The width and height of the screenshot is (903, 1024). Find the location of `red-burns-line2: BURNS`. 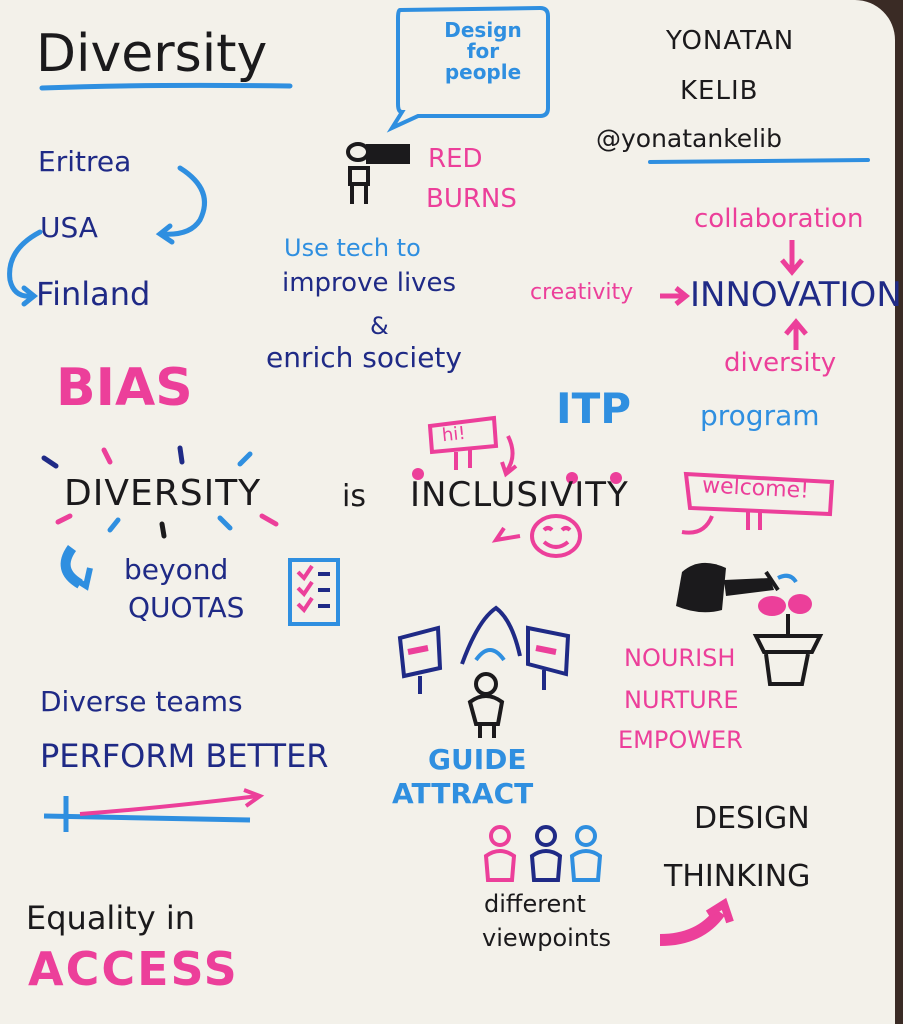

red-burns-line2: BURNS is located at coordinates (471, 199).